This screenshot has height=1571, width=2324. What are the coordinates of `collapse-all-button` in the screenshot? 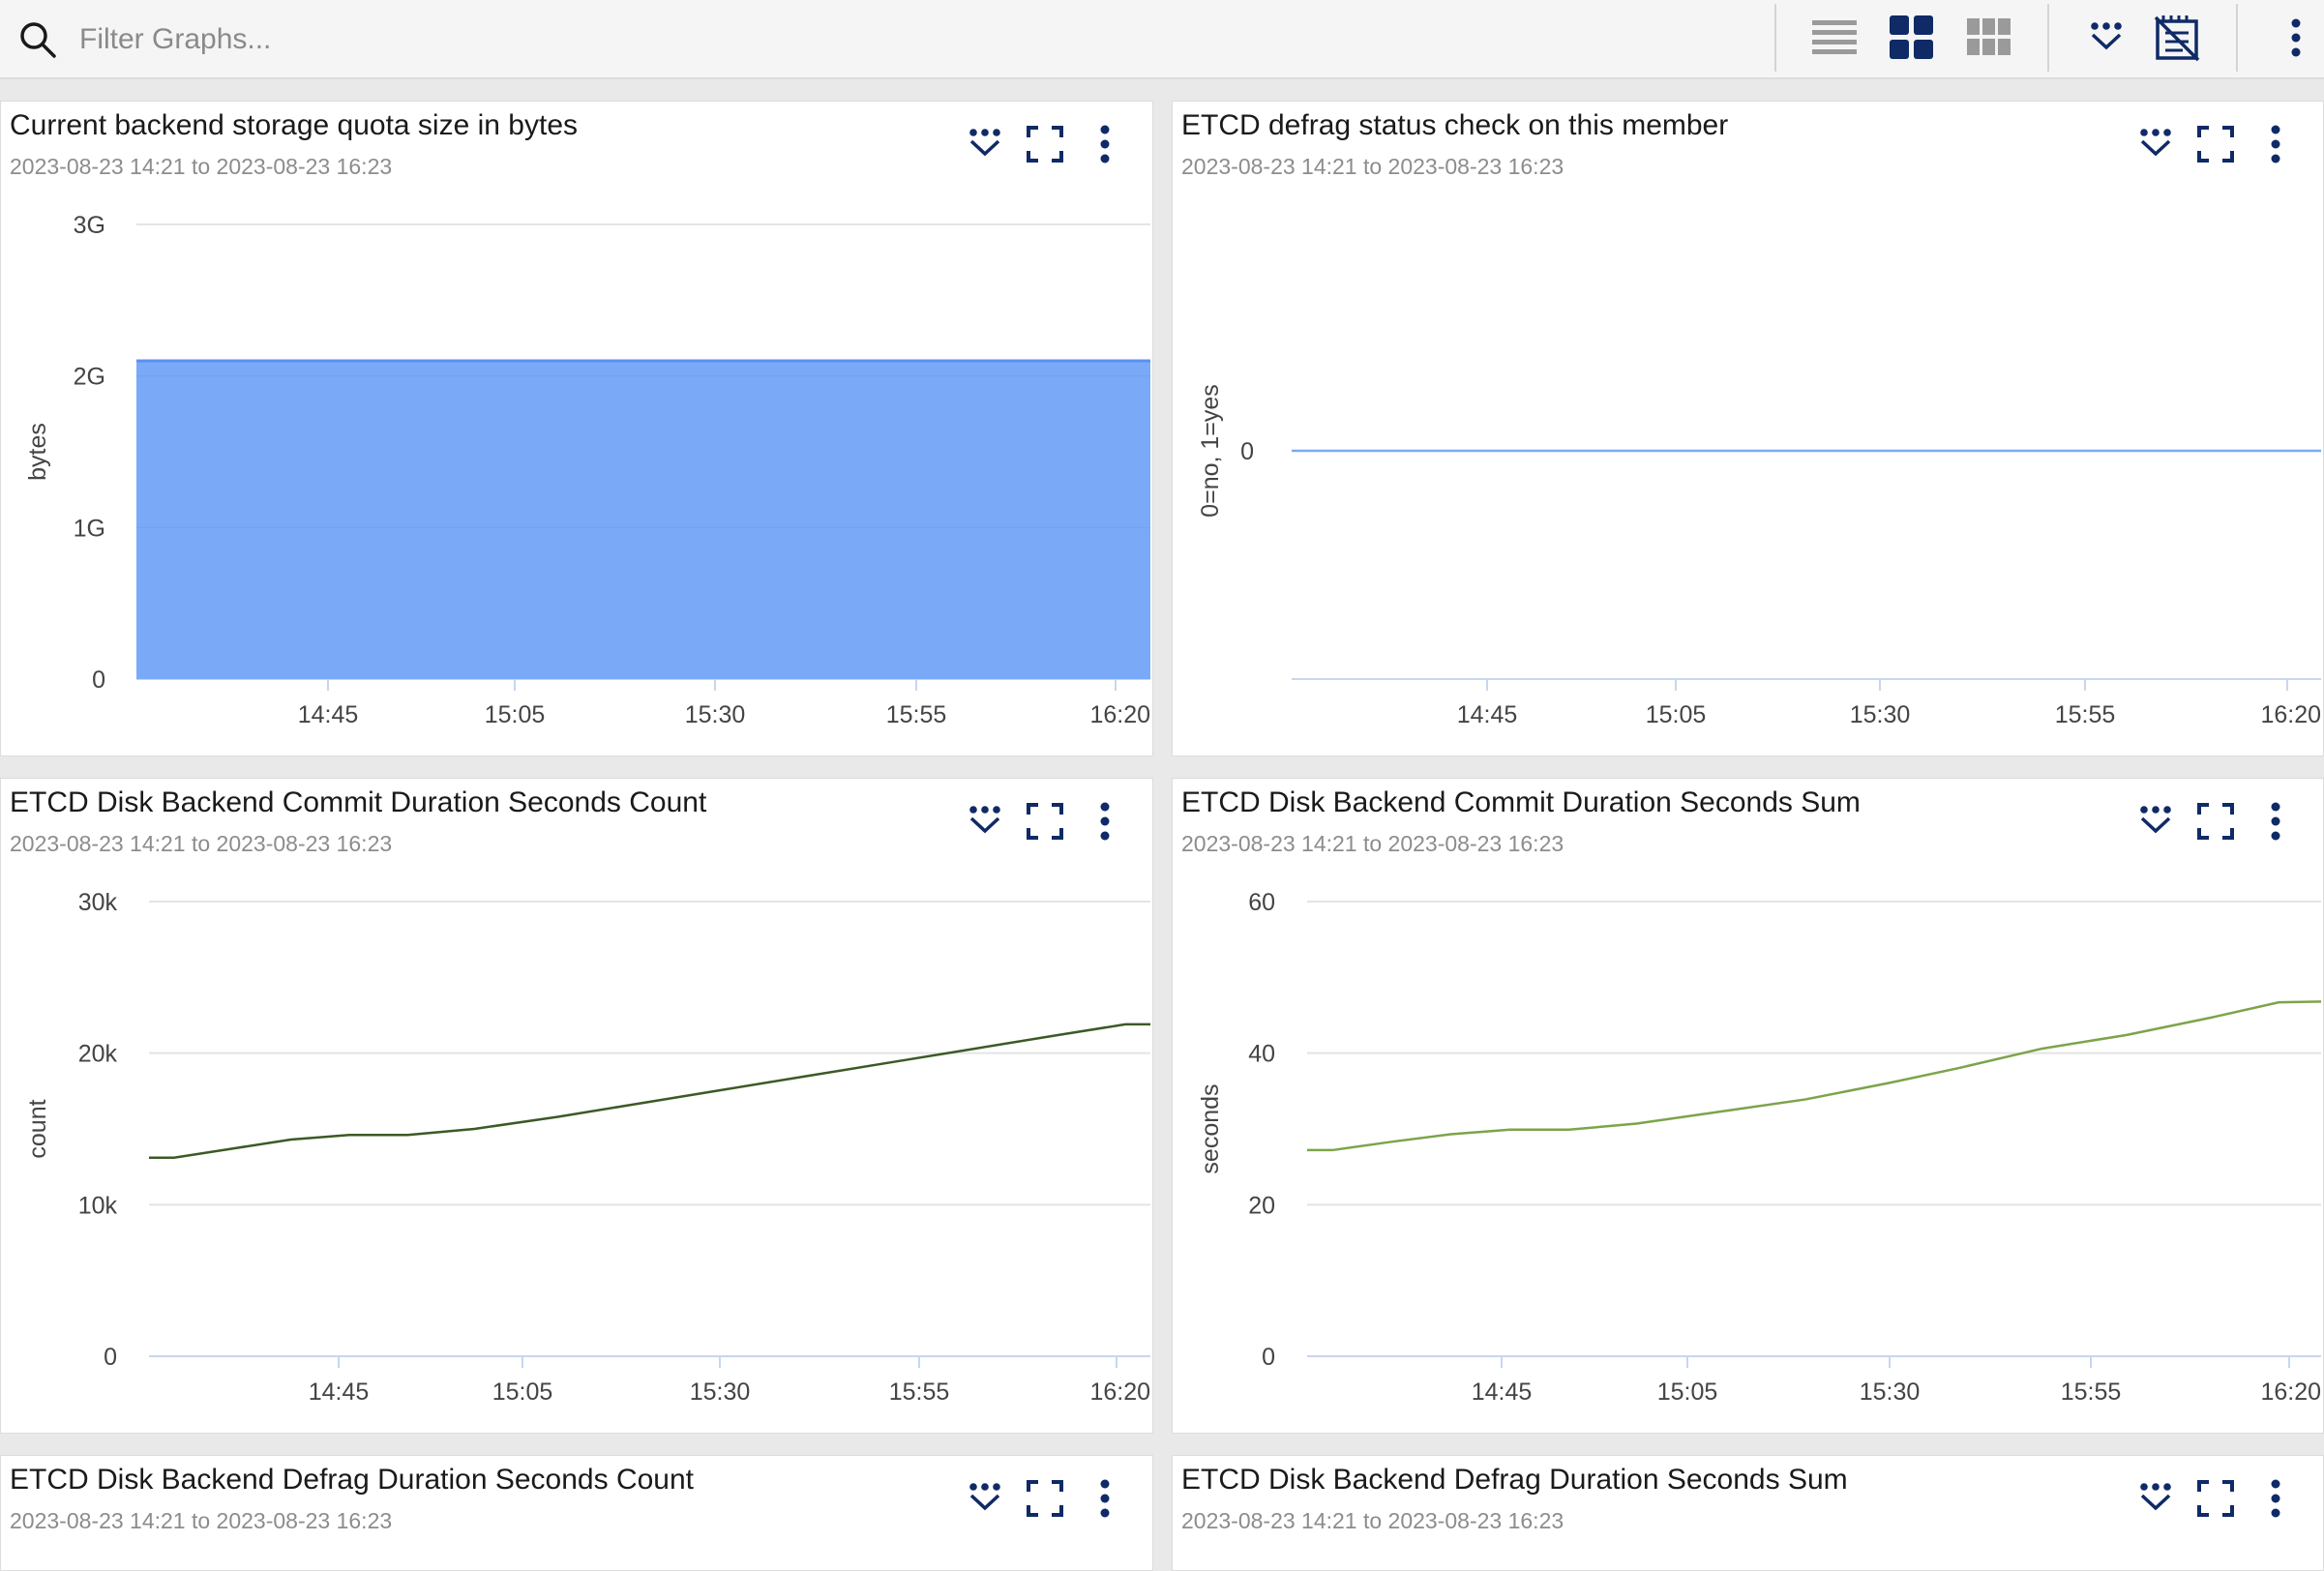 It's located at (2106, 40).